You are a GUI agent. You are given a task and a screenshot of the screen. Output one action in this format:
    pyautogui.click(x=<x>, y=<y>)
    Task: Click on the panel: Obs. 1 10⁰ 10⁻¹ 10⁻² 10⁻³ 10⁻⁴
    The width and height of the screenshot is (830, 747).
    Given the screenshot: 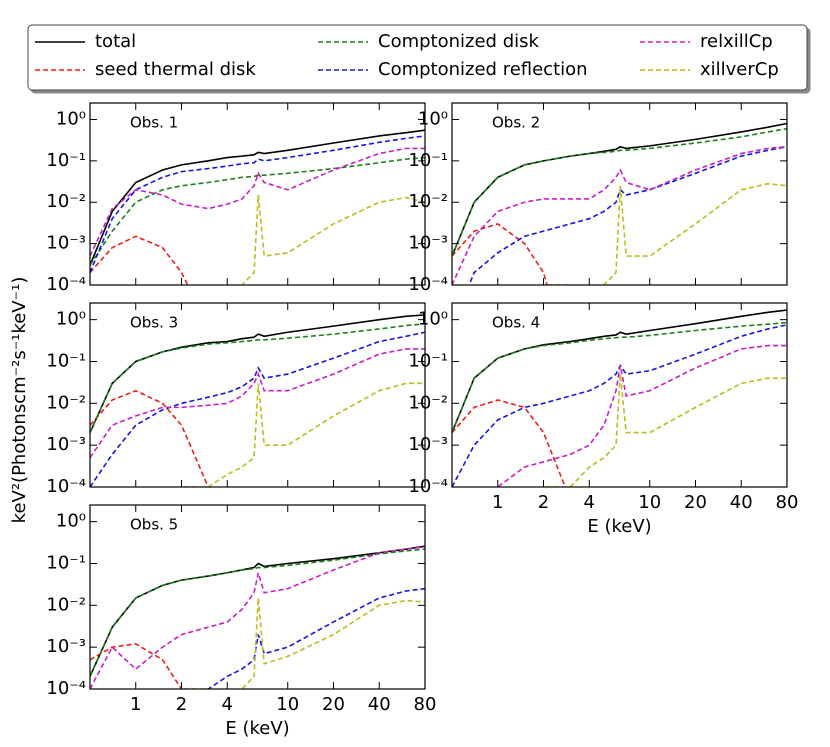 What is the action you would take?
    pyautogui.click(x=236, y=198)
    